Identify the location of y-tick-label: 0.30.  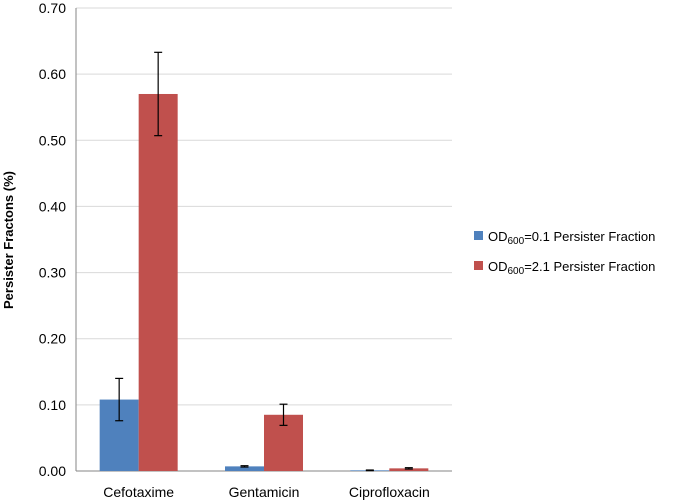
(52, 273).